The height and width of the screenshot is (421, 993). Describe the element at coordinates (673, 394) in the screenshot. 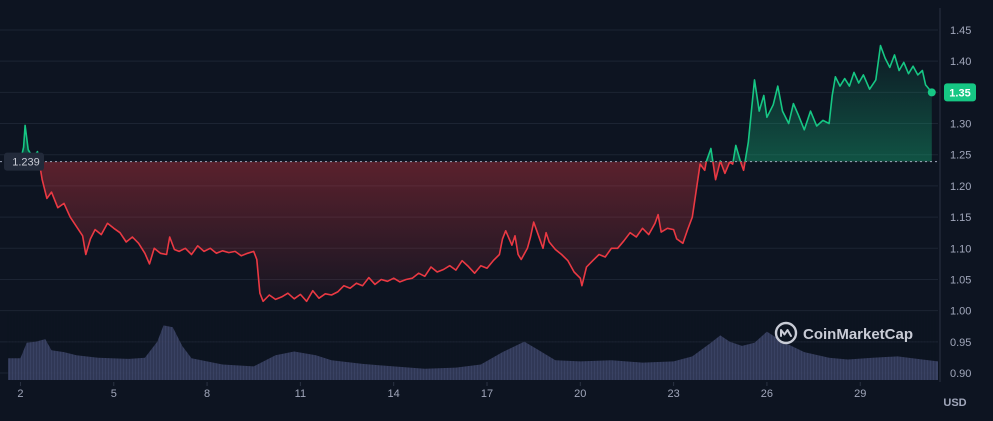

I see `x-tick-label: 23` at that location.